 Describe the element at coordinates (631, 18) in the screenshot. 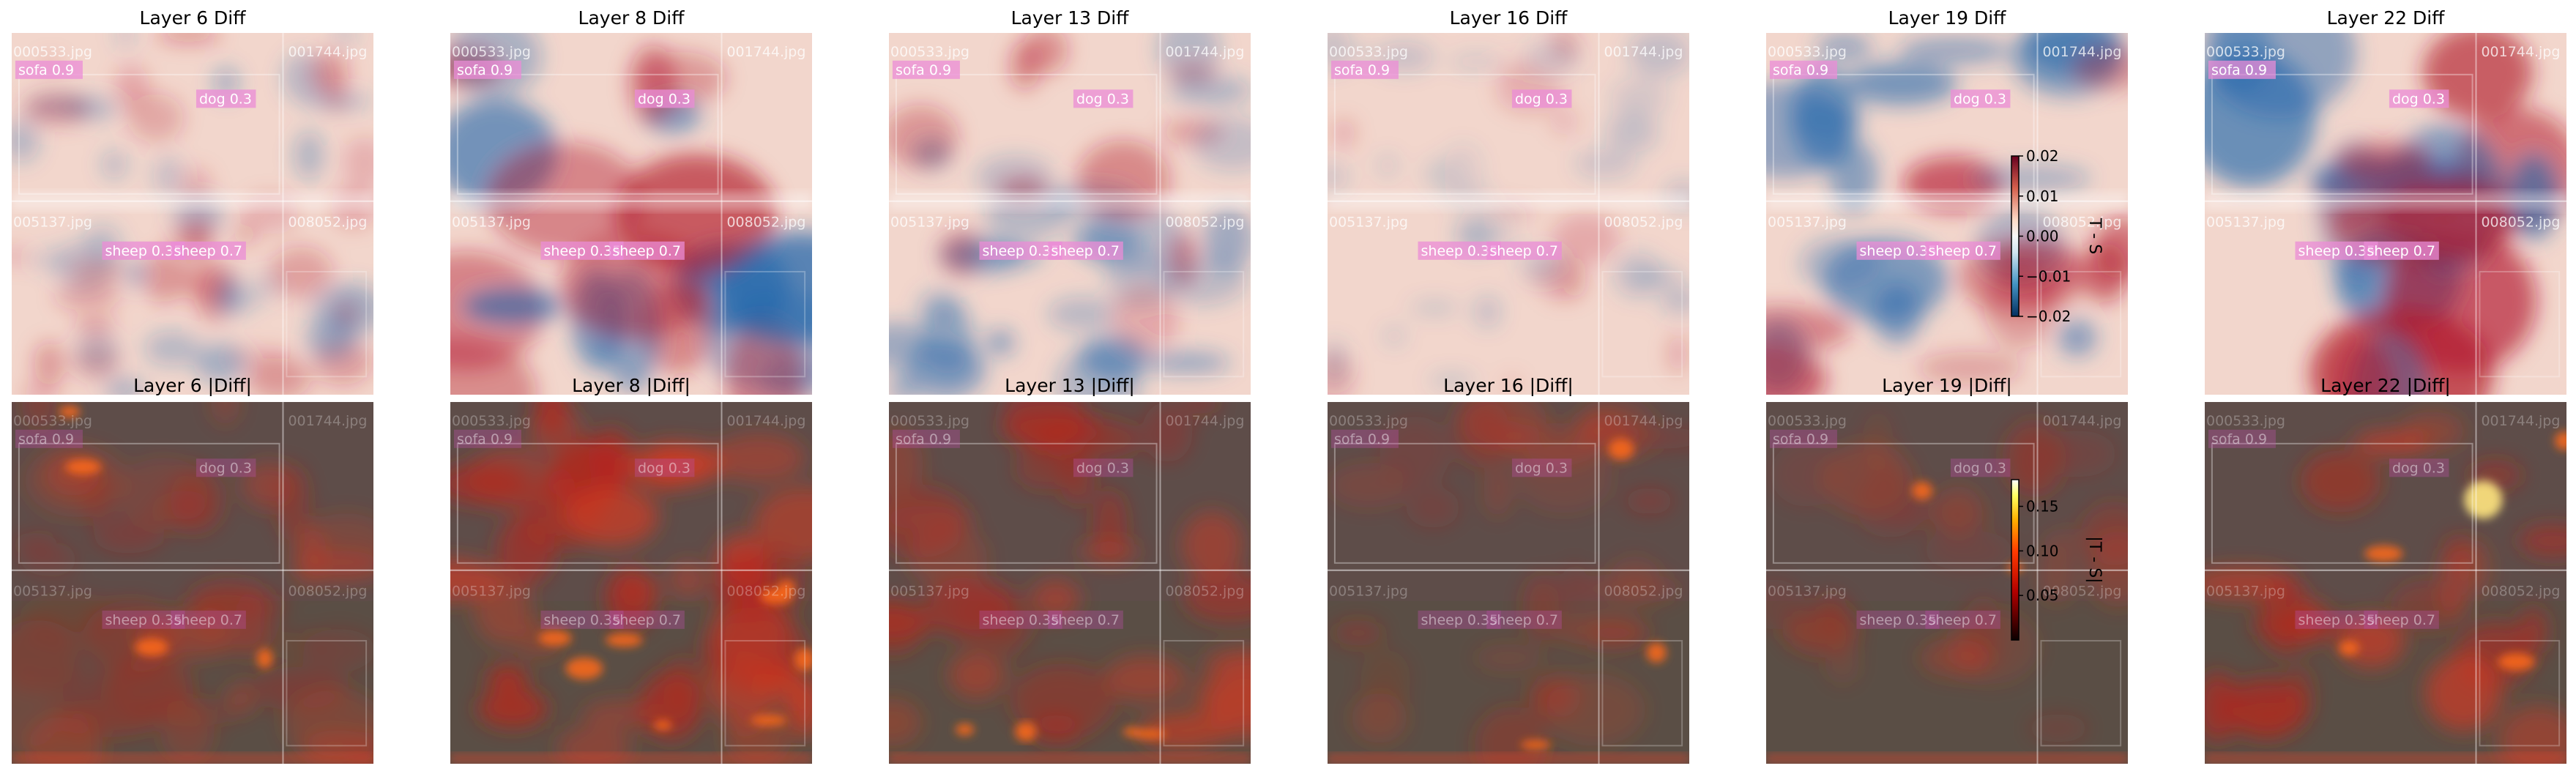

I see `panel-title: Layer 8 Diff` at that location.